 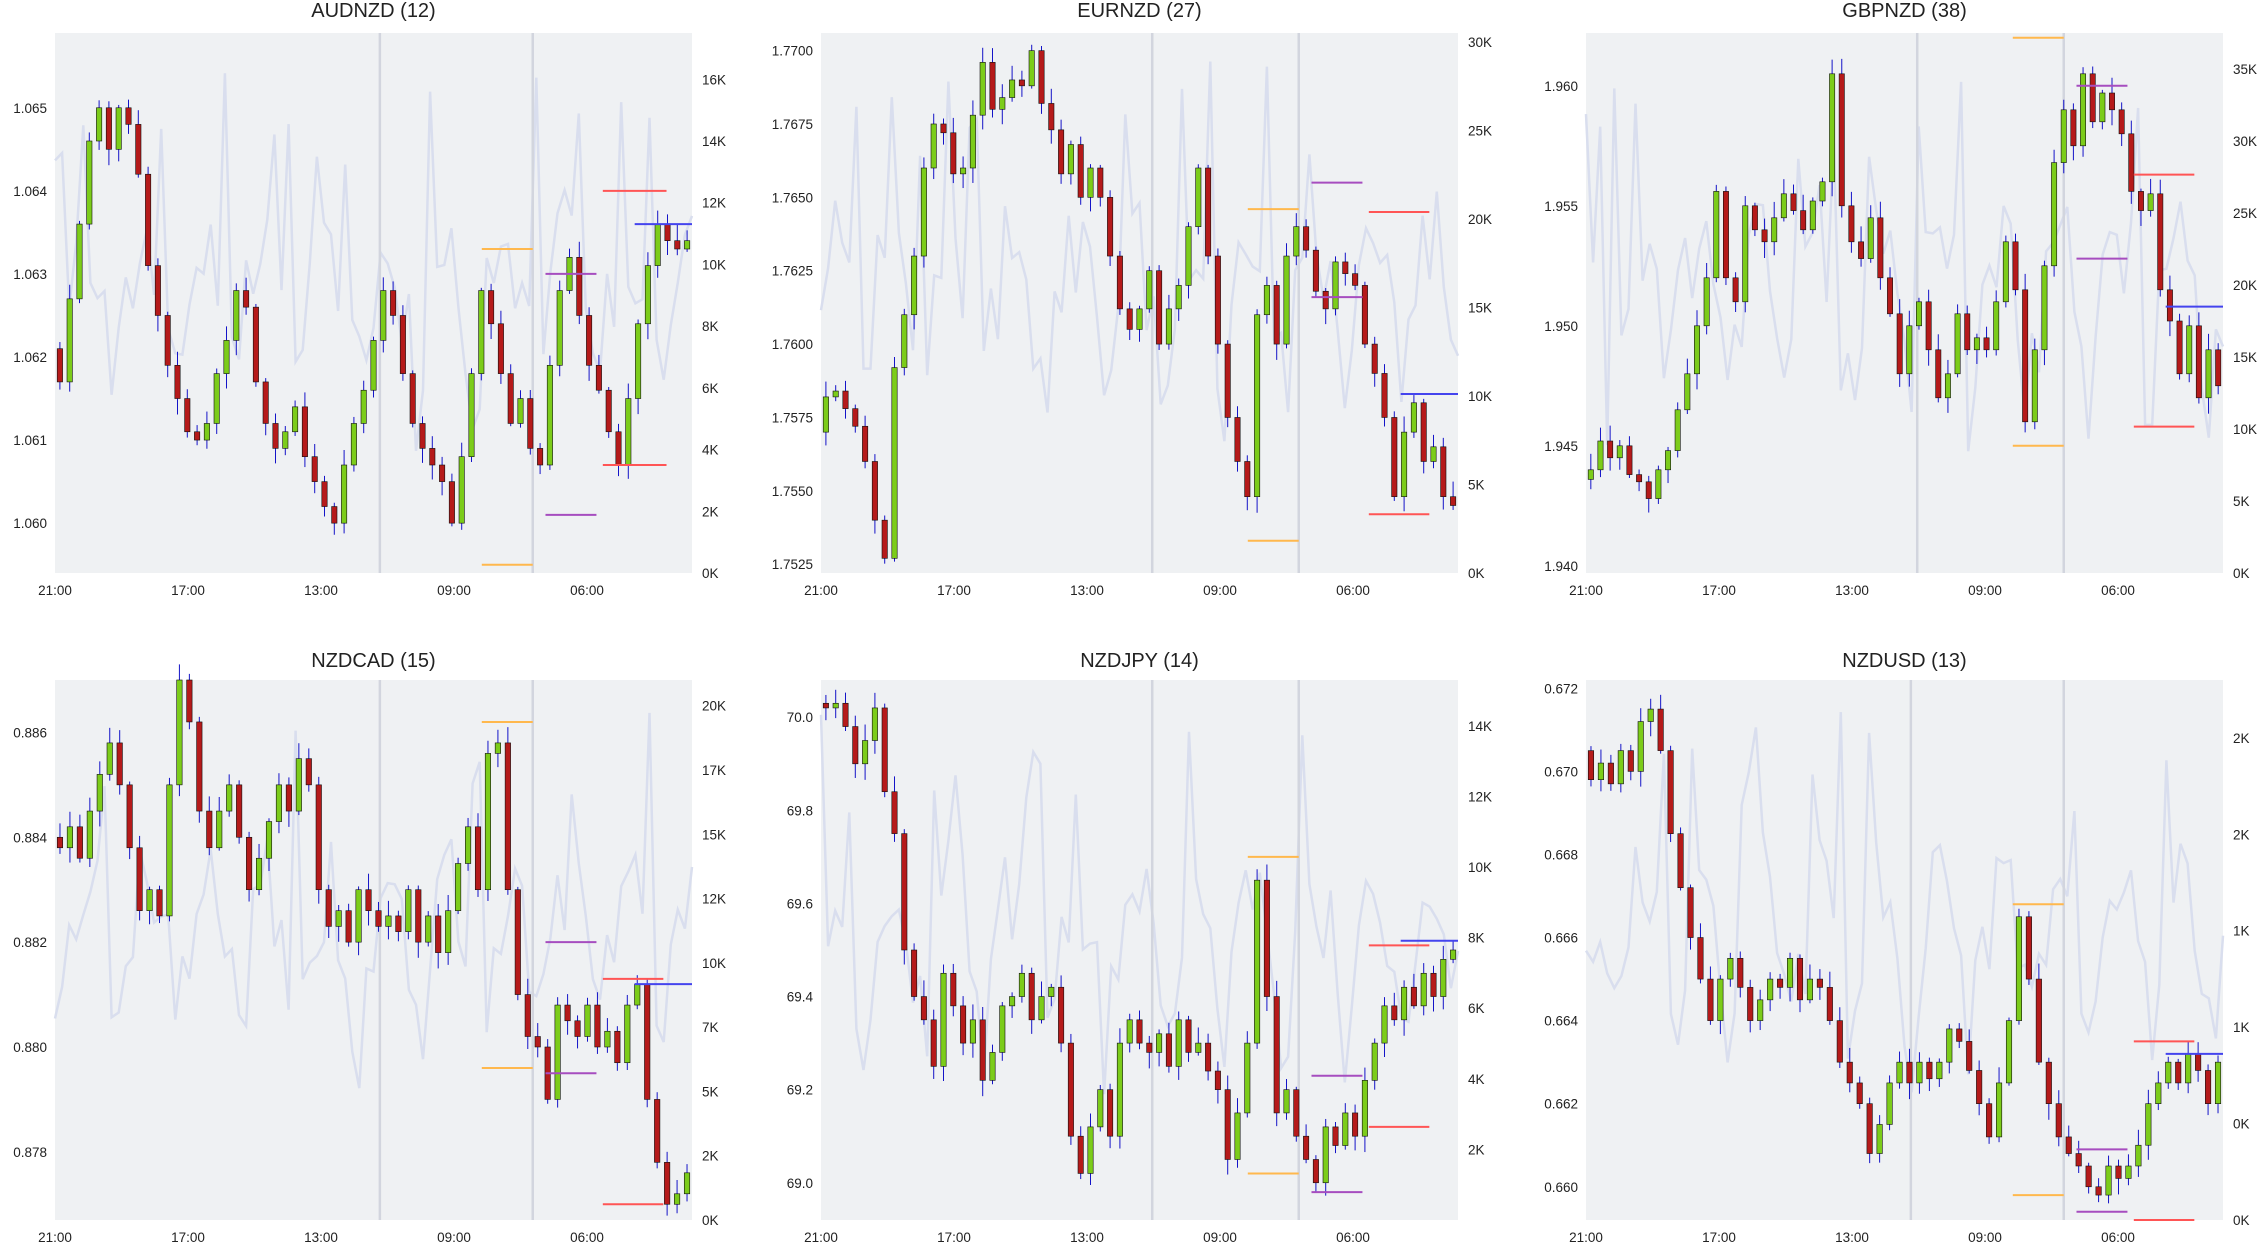 What do you see at coordinates (1561, 688) in the screenshot?
I see `y-tick-label: 0.672` at bounding box center [1561, 688].